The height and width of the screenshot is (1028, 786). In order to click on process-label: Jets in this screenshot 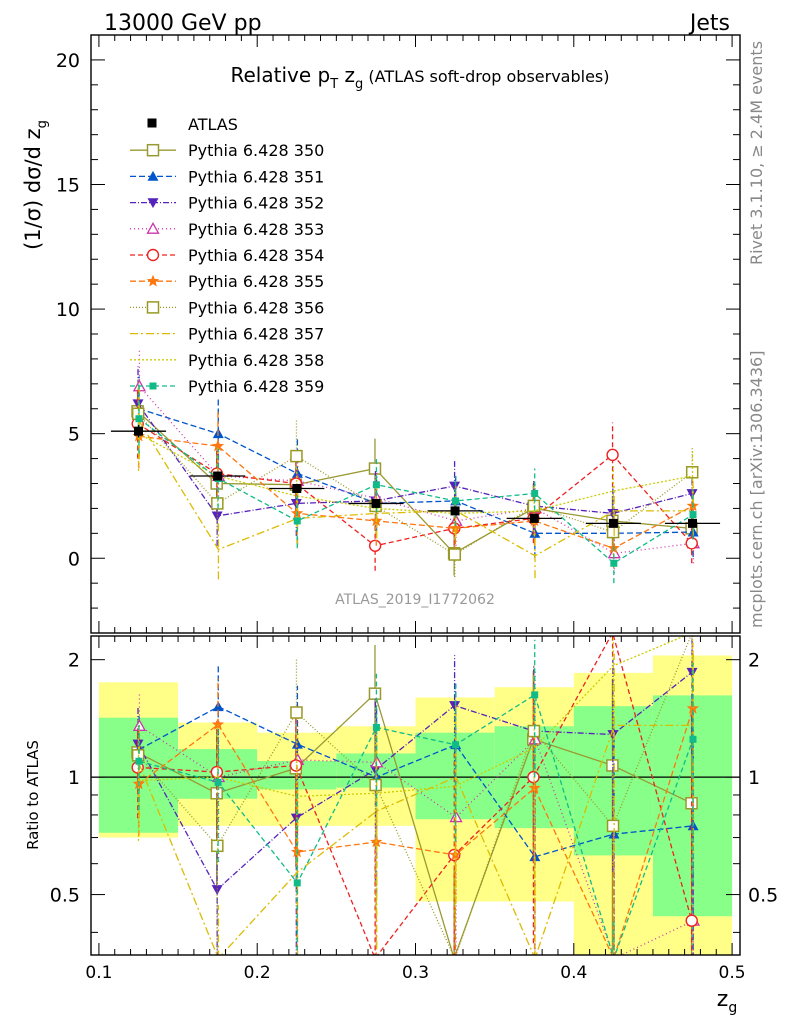, I will do `click(709, 23)`.